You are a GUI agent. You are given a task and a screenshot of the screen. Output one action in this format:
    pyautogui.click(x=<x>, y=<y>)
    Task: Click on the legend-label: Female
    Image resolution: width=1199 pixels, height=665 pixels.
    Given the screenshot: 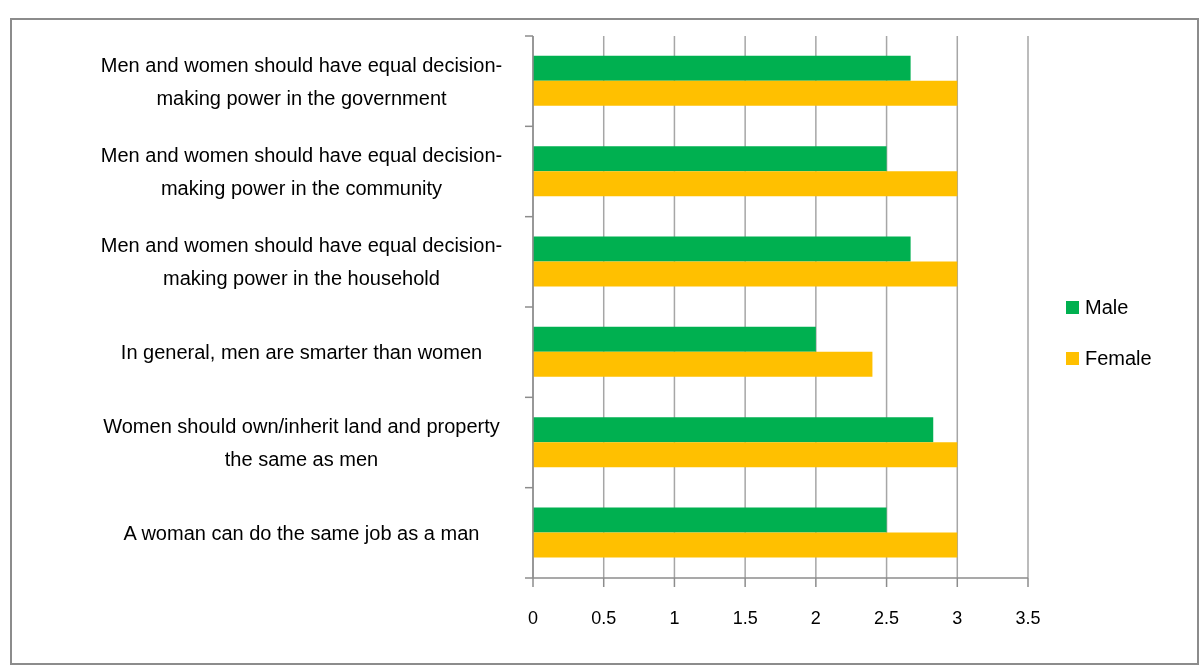 What is the action you would take?
    pyautogui.click(x=1118, y=358)
    